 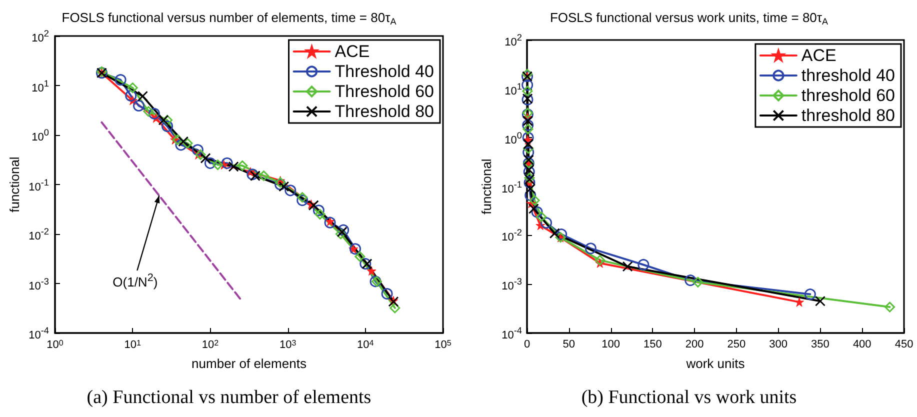 I want to click on x-tick-label: 400, so click(x=862, y=344).